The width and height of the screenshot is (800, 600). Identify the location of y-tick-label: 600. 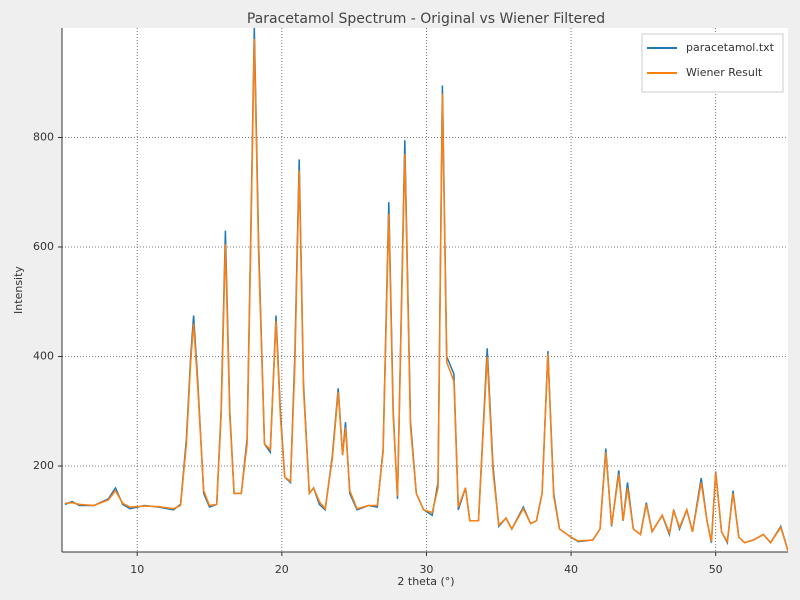
(43, 246).